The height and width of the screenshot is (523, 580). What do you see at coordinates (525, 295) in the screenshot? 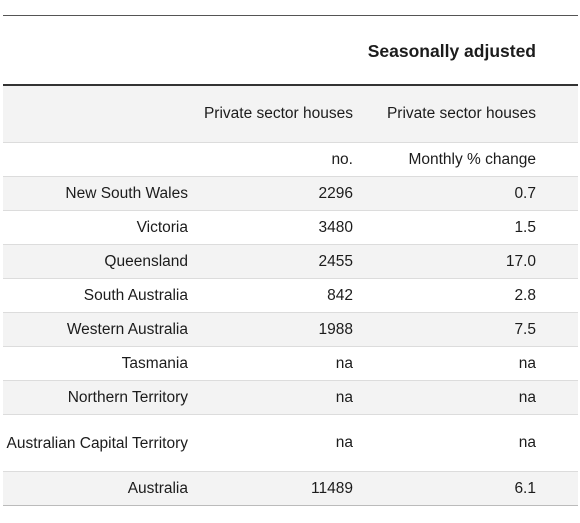
I see `change-cell: 2.8` at bounding box center [525, 295].